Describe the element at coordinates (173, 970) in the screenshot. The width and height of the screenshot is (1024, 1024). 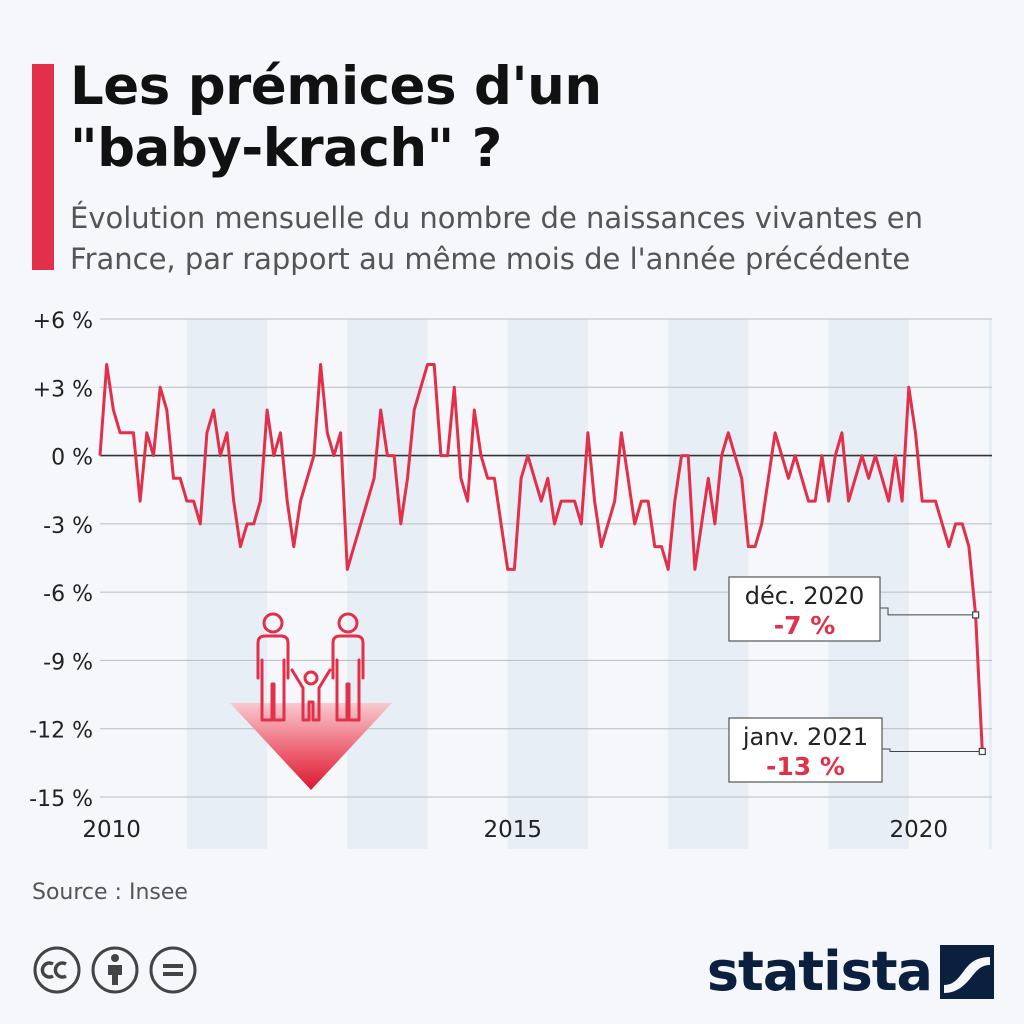
I see `no-derivatives-icon` at that location.